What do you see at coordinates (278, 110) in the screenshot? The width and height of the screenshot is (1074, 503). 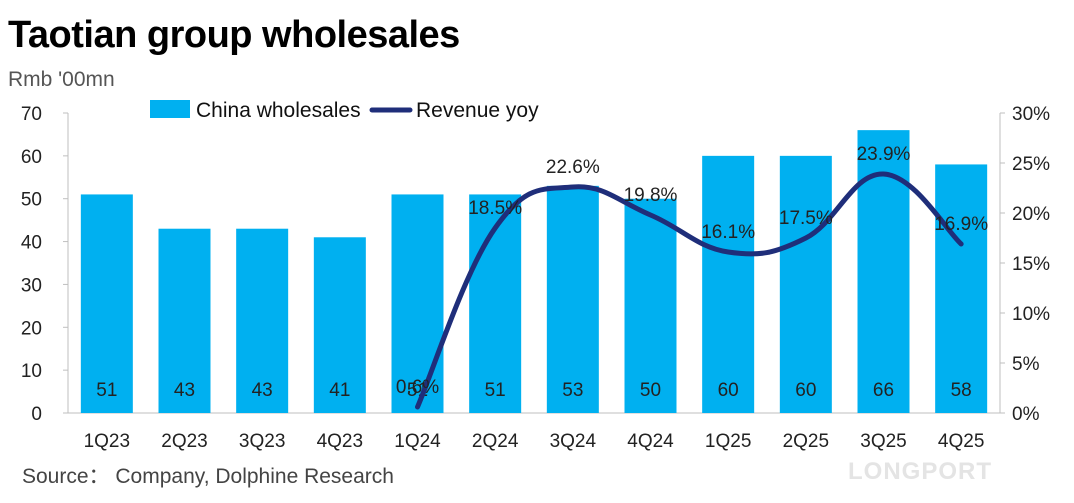 I see `legend-label-china-wholesales: China wholesales` at bounding box center [278, 110].